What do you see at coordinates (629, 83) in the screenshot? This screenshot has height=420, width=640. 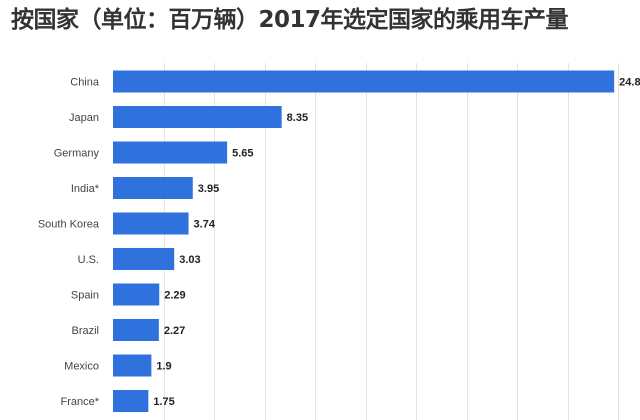 I see `value-label-0: 24.81` at bounding box center [629, 83].